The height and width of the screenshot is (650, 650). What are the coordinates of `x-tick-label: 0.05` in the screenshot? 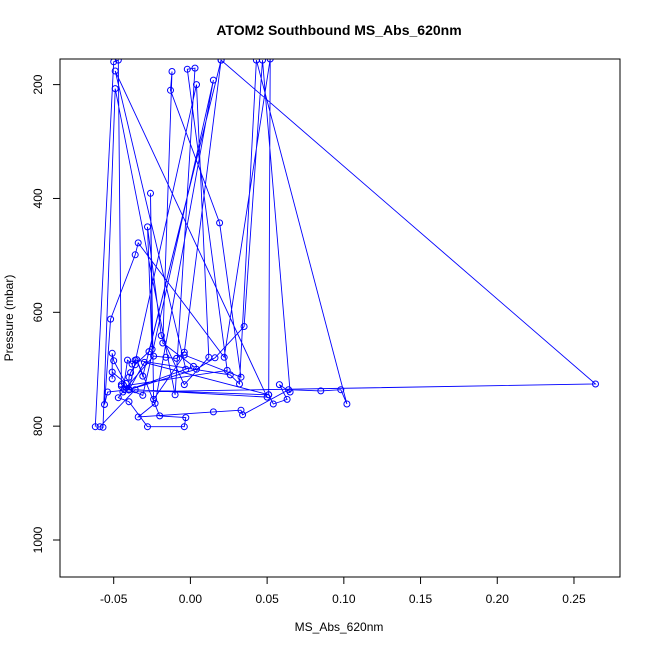 It's located at (267, 599).